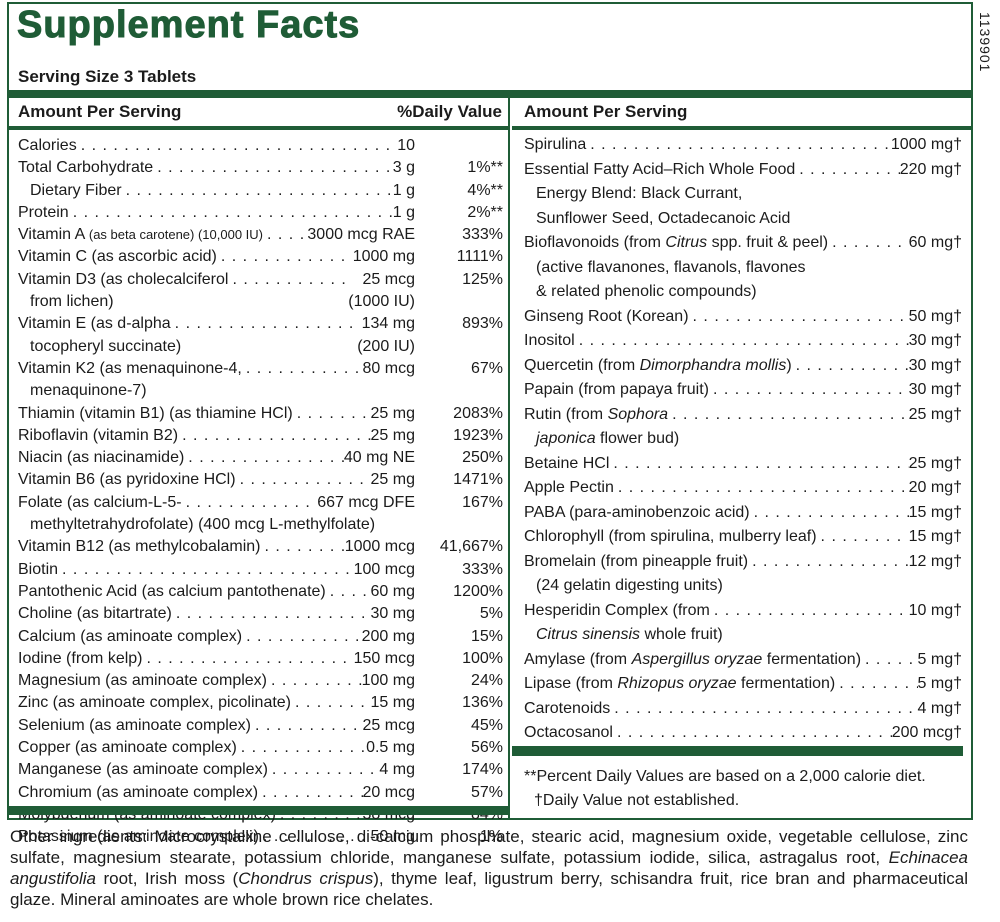 The height and width of the screenshot is (922, 1000). I want to click on name-line: Quercetin (from Dimorphandra mollis), so click(658, 366).